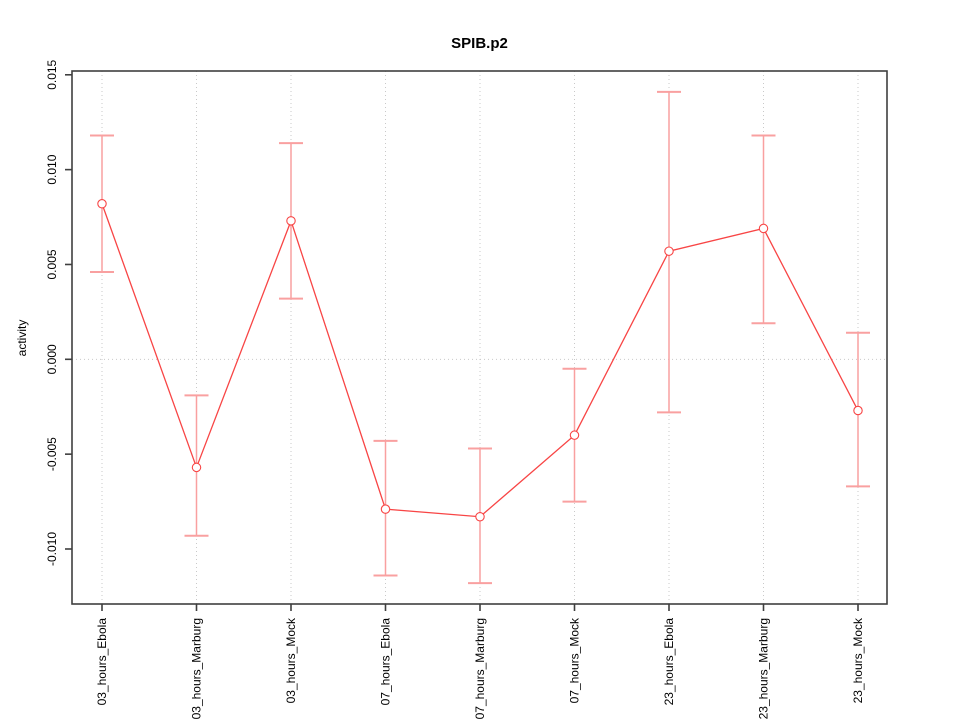 This screenshot has width=960, height=720. Describe the element at coordinates (52, 74) in the screenshot. I see `y-tick-label: 0.015` at that location.